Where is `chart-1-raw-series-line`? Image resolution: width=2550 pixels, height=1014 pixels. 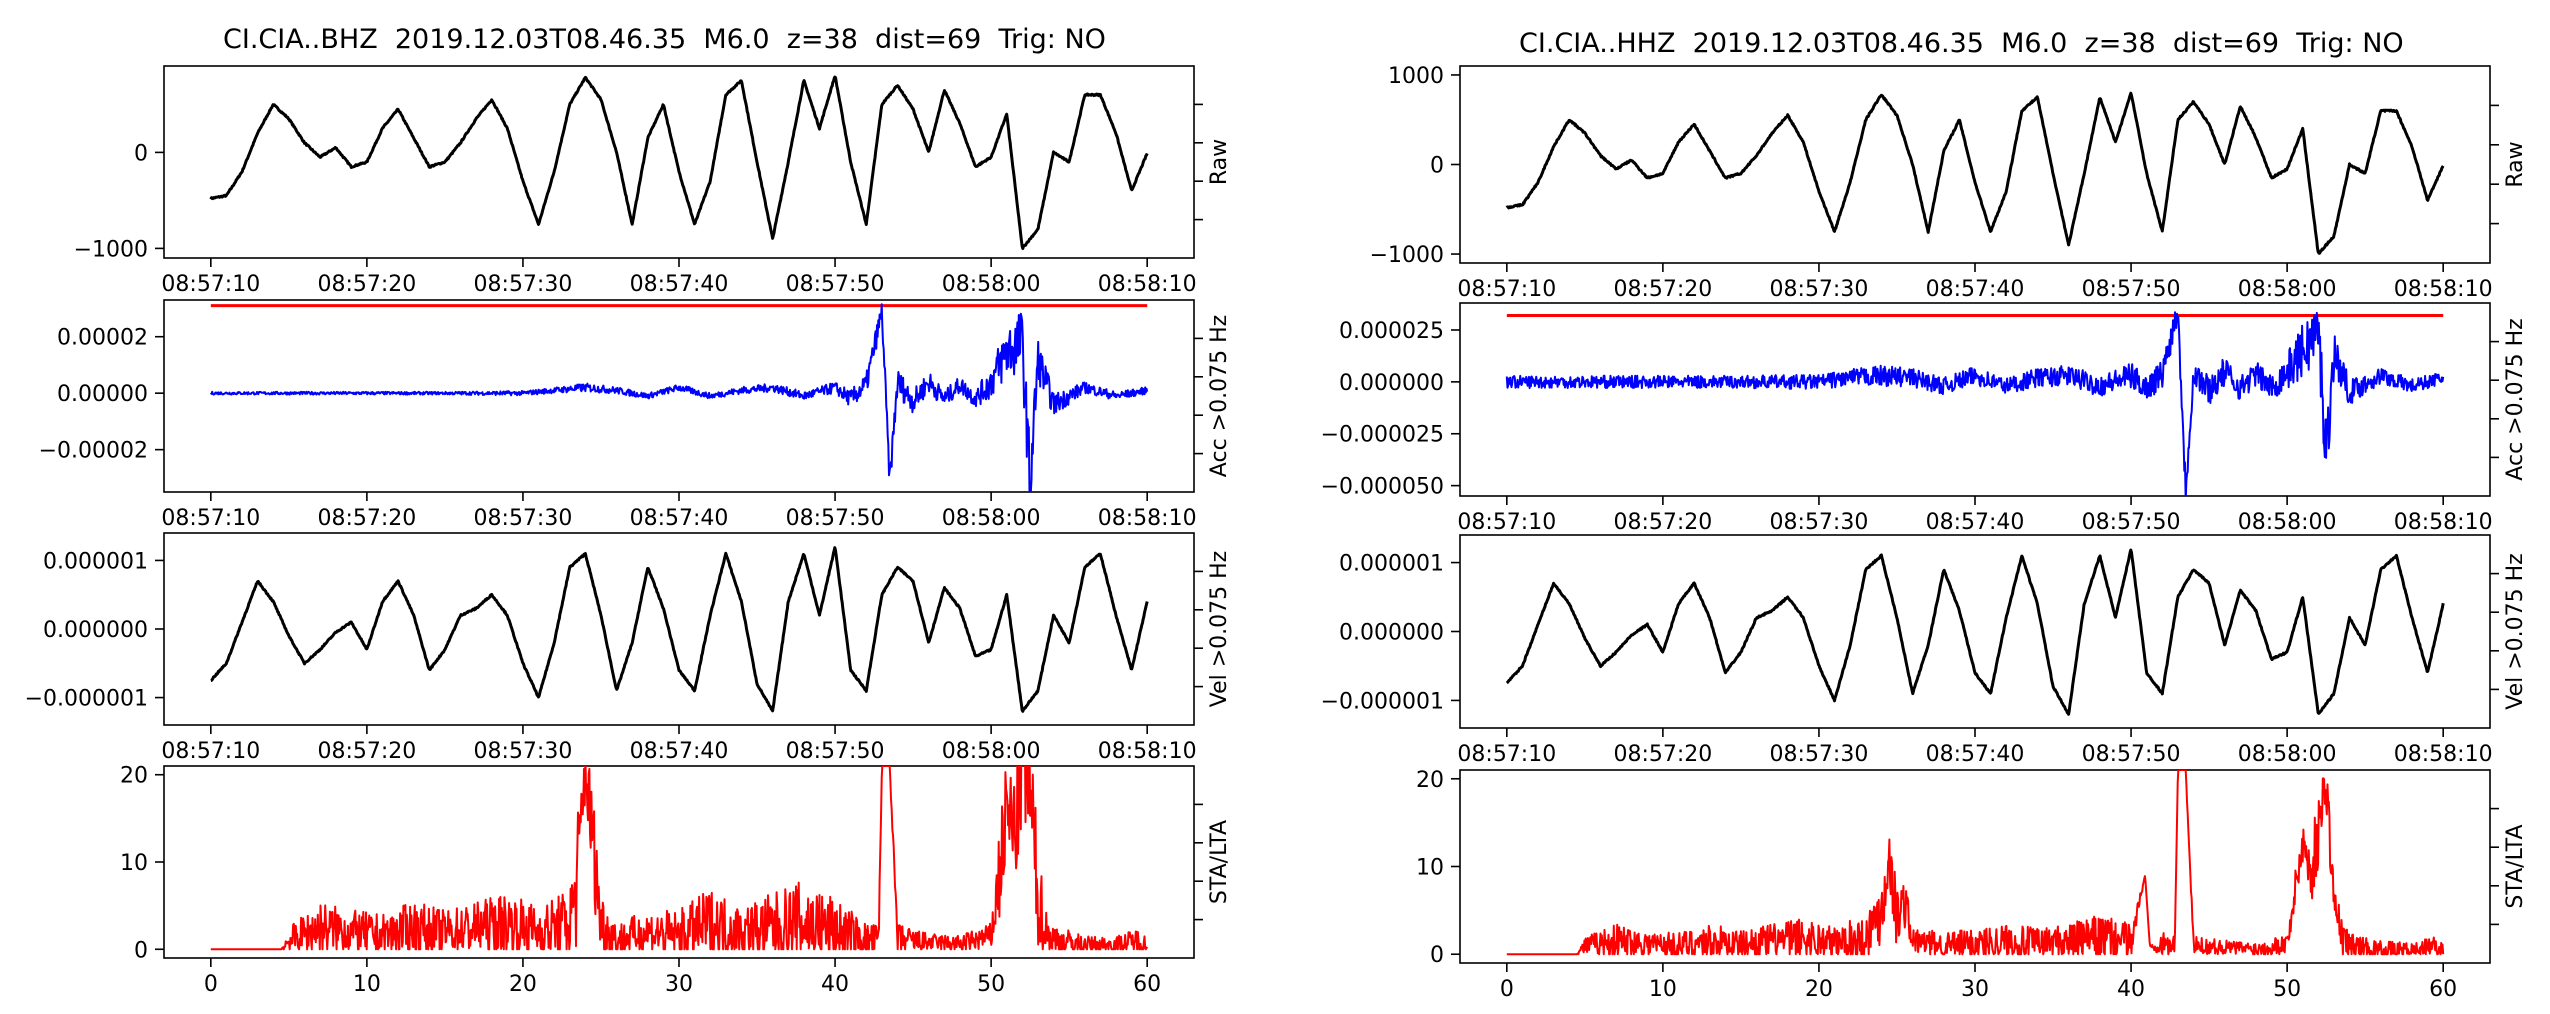 chart-1-raw-series-line is located at coordinates (1975, 173).